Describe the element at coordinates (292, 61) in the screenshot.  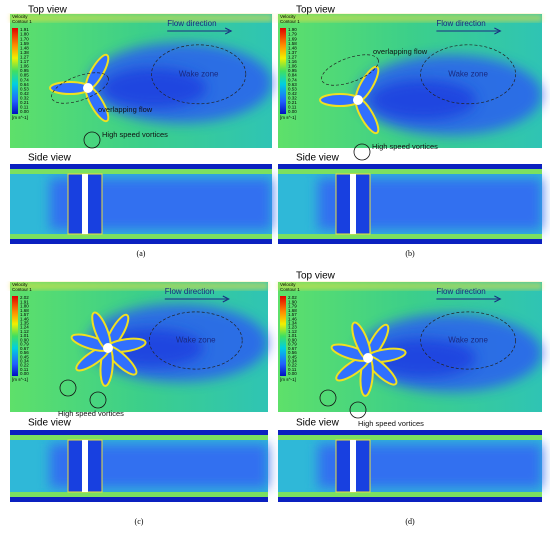
I see `colorbar-tick-label: 1.16` at that location.